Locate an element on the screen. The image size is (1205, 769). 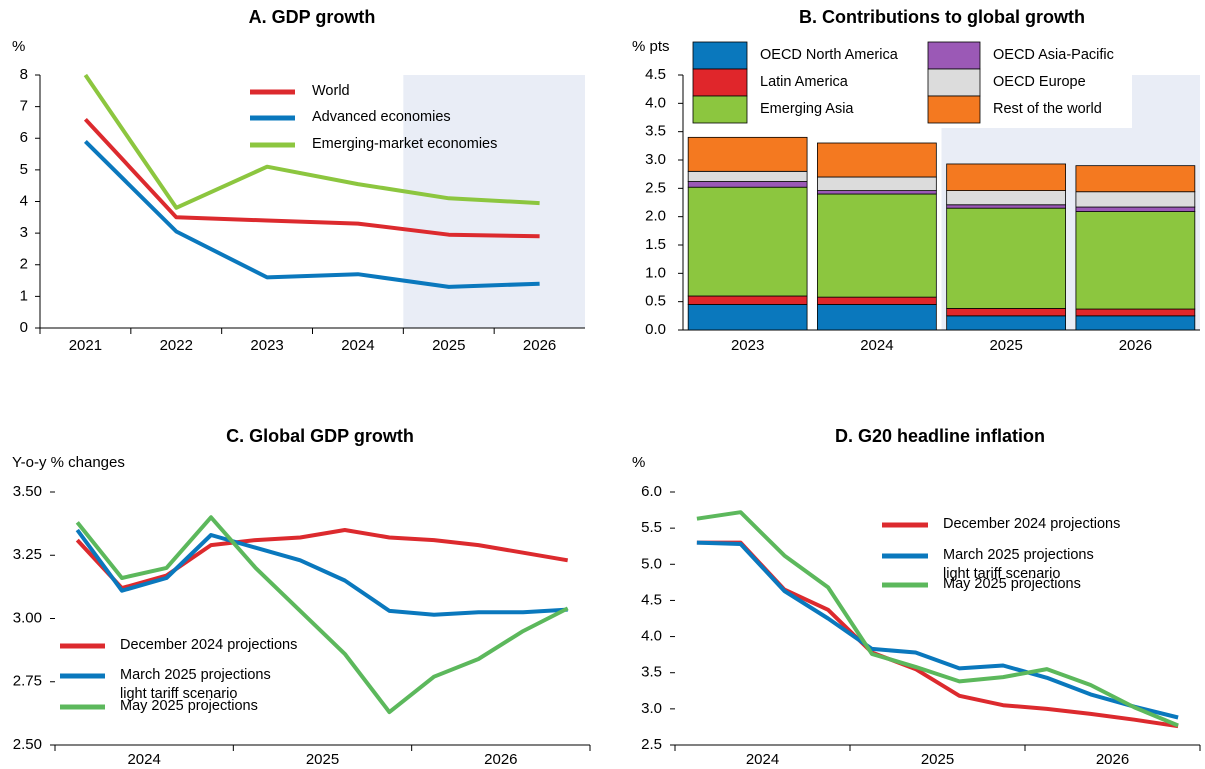
y-tick-label: 3.50 is located at coordinates (27, 491).